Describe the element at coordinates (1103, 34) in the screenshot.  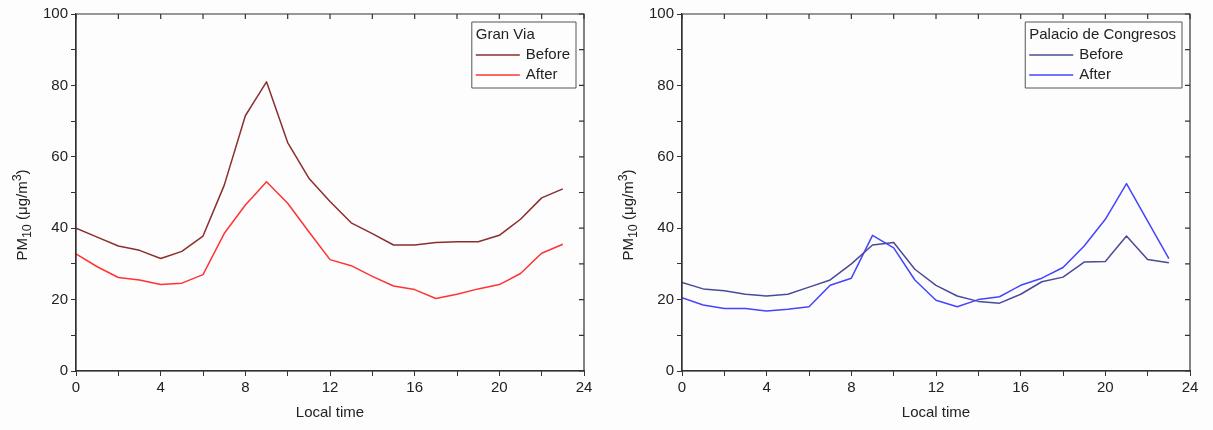
I see `legend-title: Palacio de Congresos` at that location.